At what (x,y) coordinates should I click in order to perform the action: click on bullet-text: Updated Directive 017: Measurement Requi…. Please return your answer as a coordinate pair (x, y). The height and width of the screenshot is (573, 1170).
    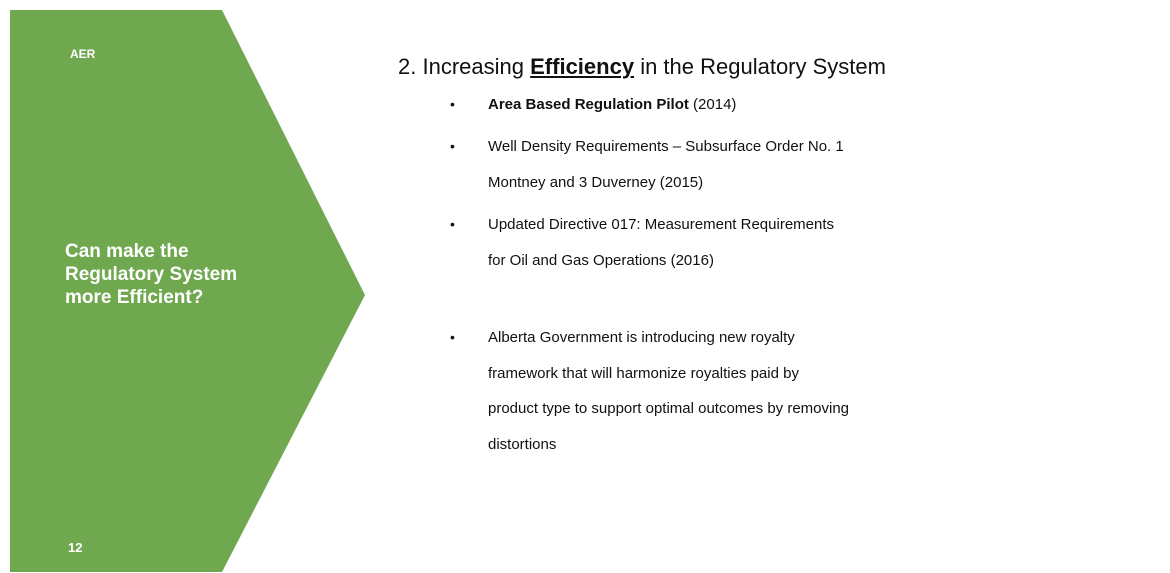
    Looking at the image, I should click on (661, 224).